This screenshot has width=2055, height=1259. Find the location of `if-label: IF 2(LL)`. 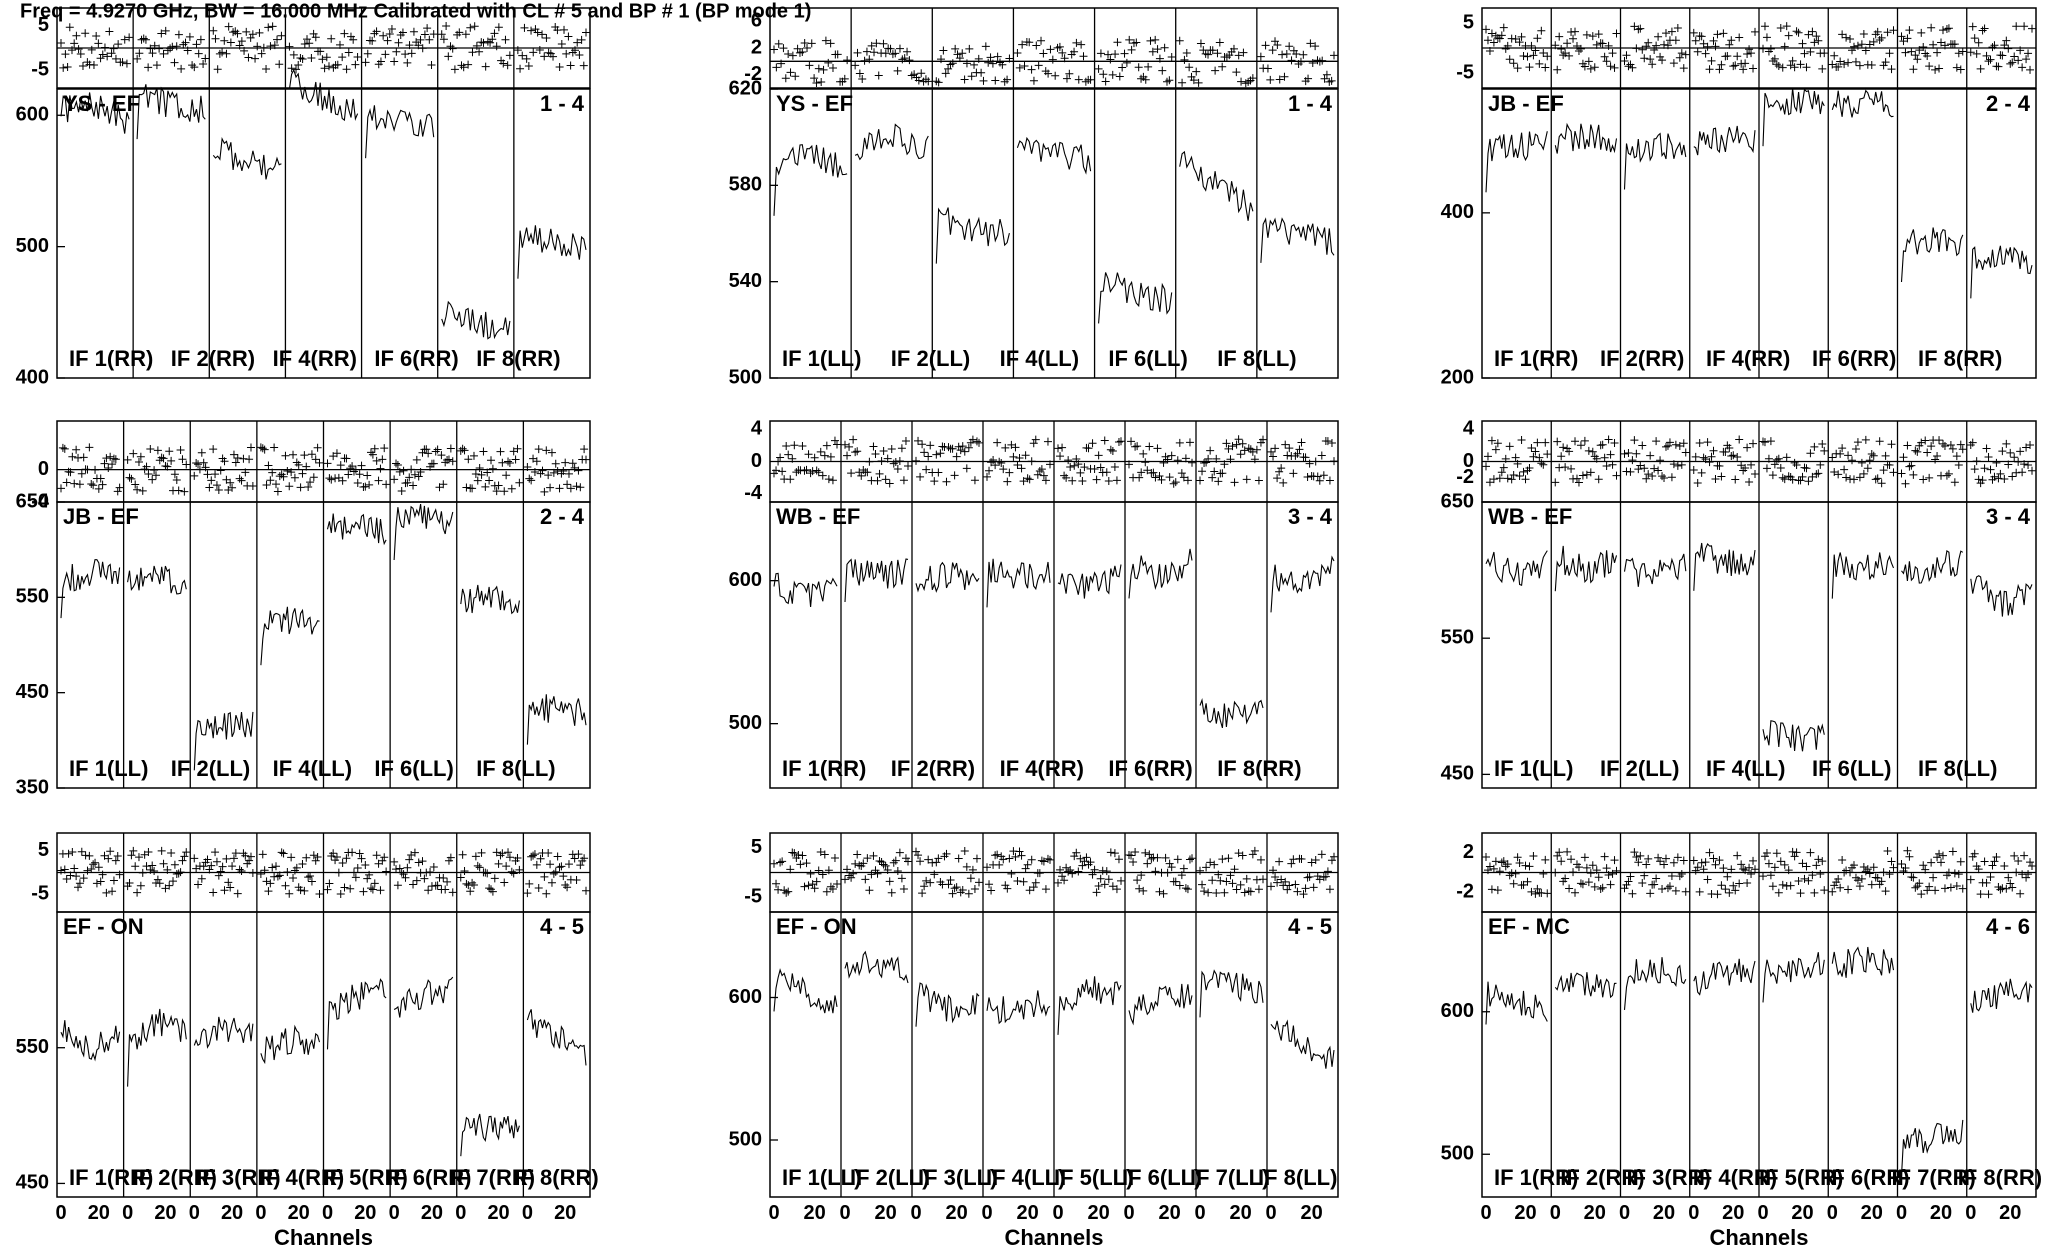

if-label: IF 2(LL) is located at coordinates (1639, 768).